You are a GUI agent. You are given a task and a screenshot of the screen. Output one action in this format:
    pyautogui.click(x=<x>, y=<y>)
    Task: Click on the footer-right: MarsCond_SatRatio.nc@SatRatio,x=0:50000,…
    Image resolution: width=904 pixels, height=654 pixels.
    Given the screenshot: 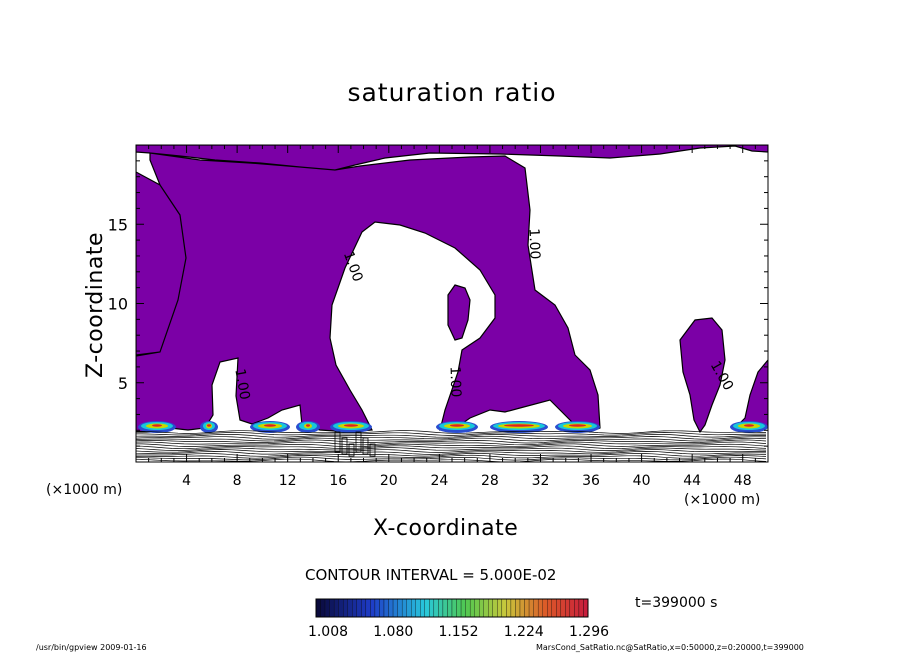 What is the action you would take?
    pyautogui.click(x=670, y=647)
    